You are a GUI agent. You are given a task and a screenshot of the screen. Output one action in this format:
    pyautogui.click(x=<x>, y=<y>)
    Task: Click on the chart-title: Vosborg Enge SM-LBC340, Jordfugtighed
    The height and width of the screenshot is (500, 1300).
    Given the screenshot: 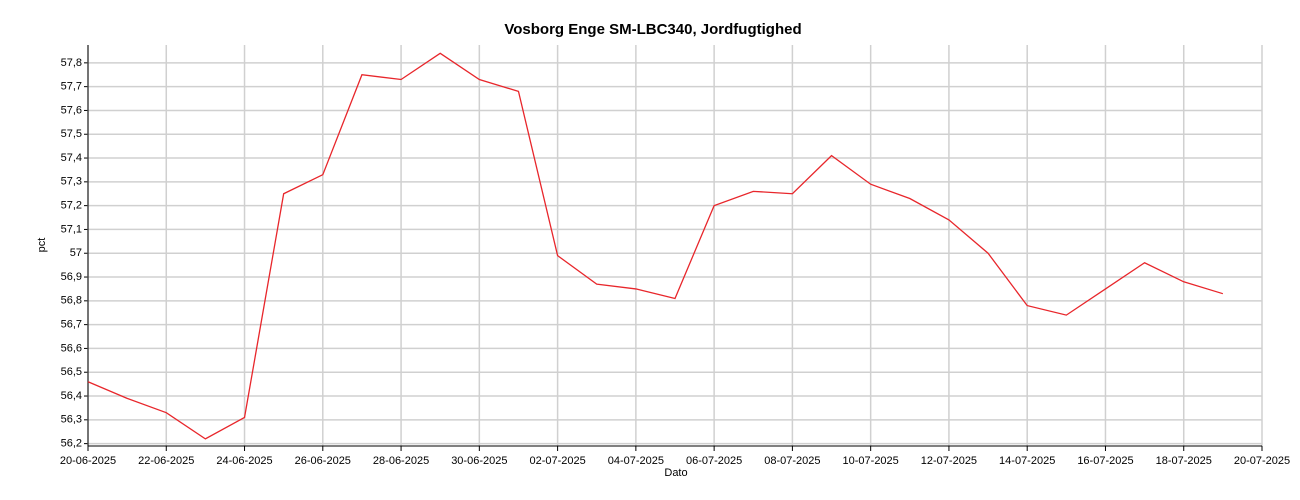 What is the action you would take?
    pyautogui.click(x=652, y=29)
    